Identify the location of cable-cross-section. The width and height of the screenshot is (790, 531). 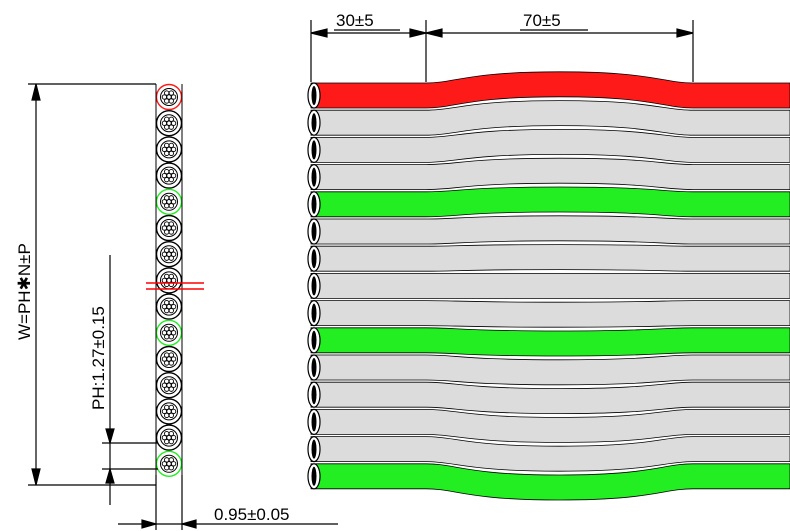
(169, 284).